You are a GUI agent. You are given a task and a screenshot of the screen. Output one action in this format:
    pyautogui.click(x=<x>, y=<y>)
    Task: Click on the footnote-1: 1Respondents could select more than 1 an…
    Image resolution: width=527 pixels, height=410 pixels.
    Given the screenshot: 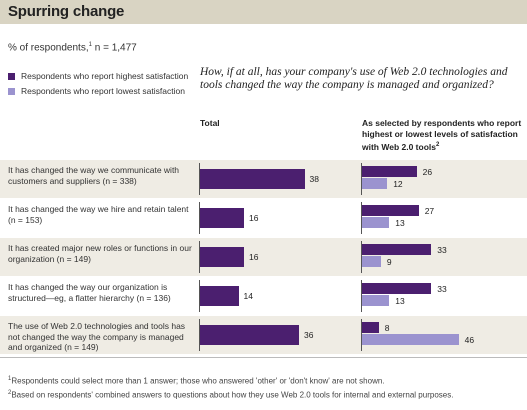 What is the action you would take?
    pyautogui.click(x=196, y=381)
    